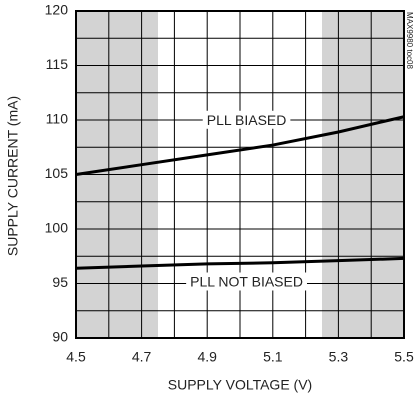  I want to click on y-tick-label: 110, so click(57, 119).